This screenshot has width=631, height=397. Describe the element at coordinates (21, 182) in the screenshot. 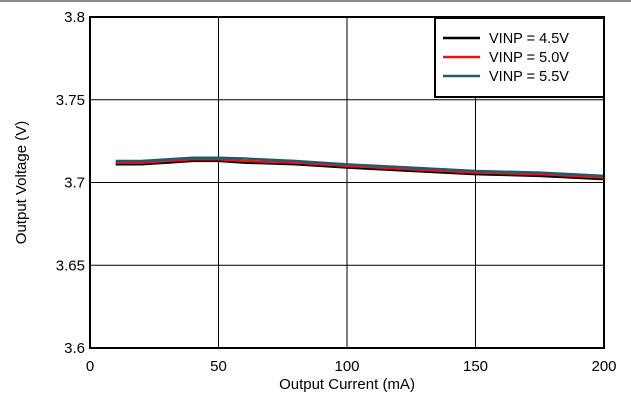

I see `y-axis-title: Output Voltage (V)` at that location.